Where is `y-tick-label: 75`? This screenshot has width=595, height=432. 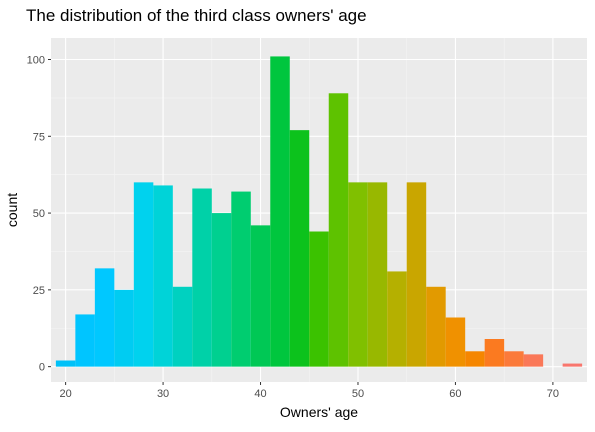
y-tick-label: 75 is located at coordinates (39, 137).